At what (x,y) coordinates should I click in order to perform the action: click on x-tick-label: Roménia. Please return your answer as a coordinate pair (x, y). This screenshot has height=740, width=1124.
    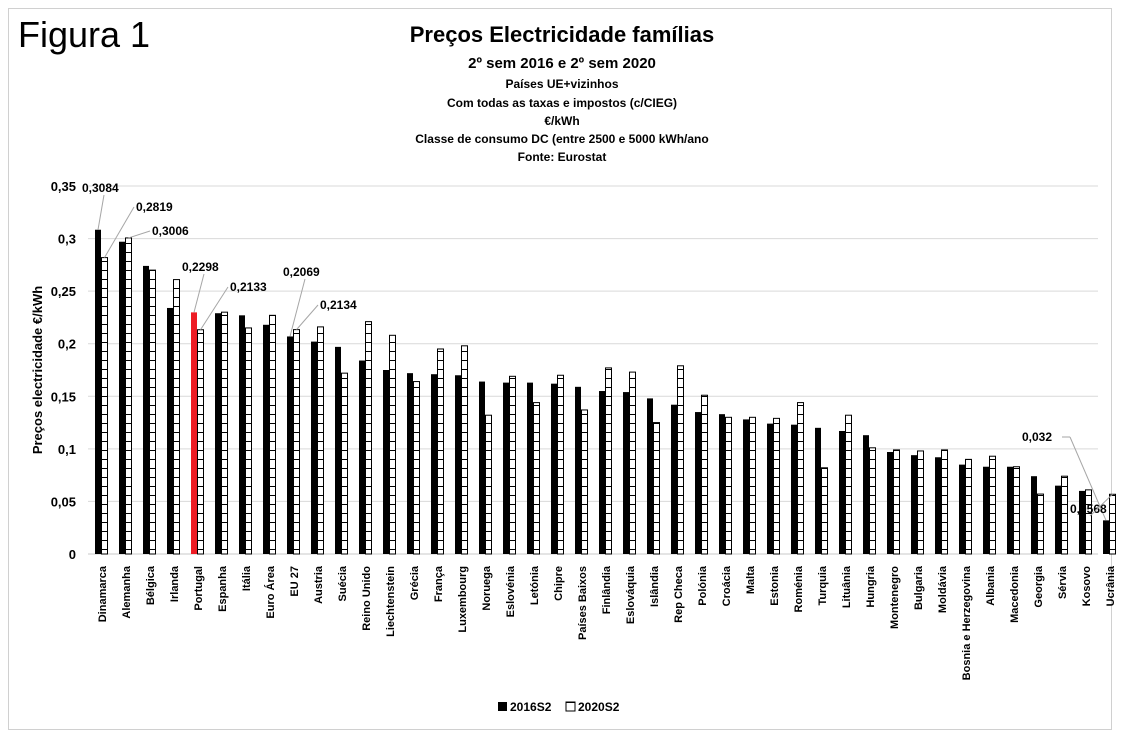
    Looking at the image, I should click on (799, 588).